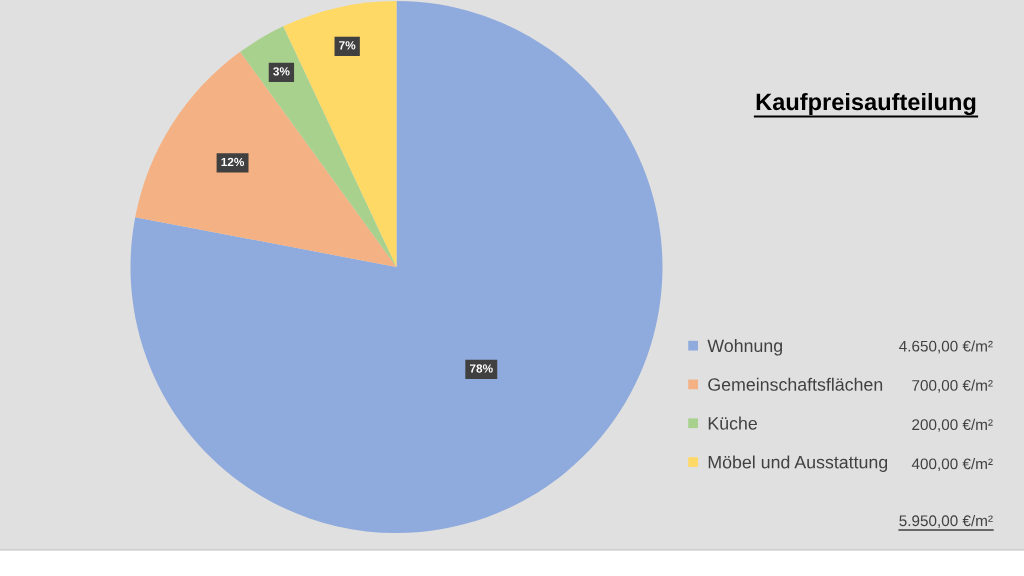 The height and width of the screenshot is (576, 1024). I want to click on text: 400,00 €/m², so click(952, 465).